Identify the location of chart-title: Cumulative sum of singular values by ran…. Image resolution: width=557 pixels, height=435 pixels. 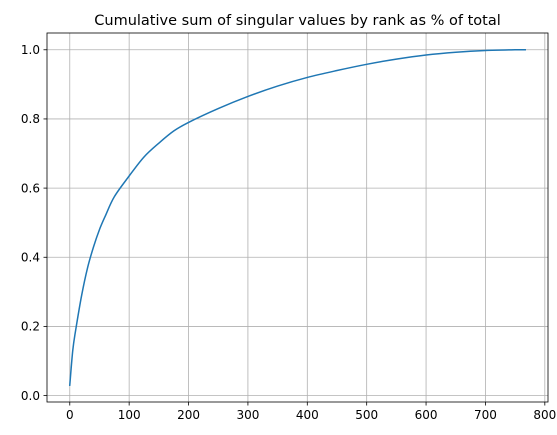
(297, 21).